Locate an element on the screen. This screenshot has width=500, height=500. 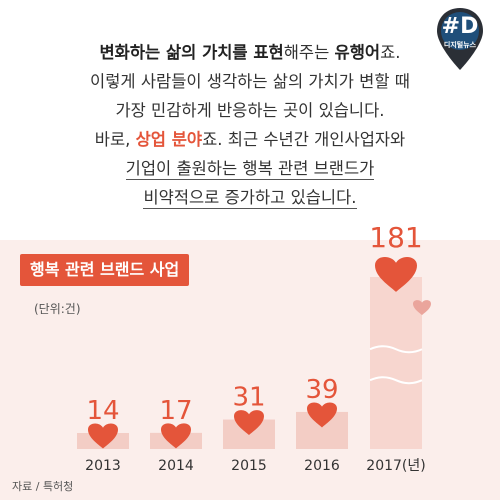
intro-line-6: 비약적으로 증가하고 있습니다. is located at coordinates (250, 197).